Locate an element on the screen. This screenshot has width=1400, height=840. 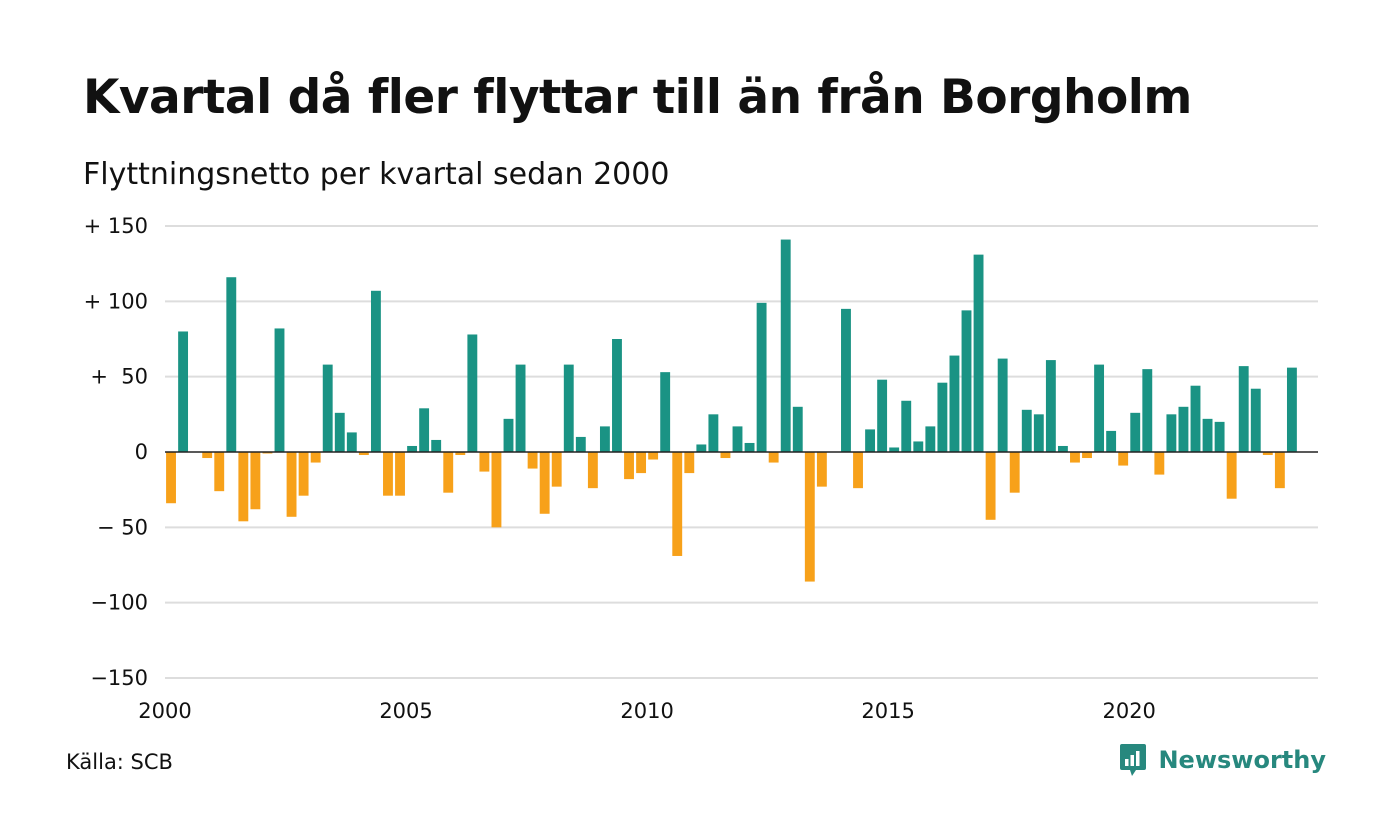
bar-2019-k4 is located at coordinates (1123, 459).